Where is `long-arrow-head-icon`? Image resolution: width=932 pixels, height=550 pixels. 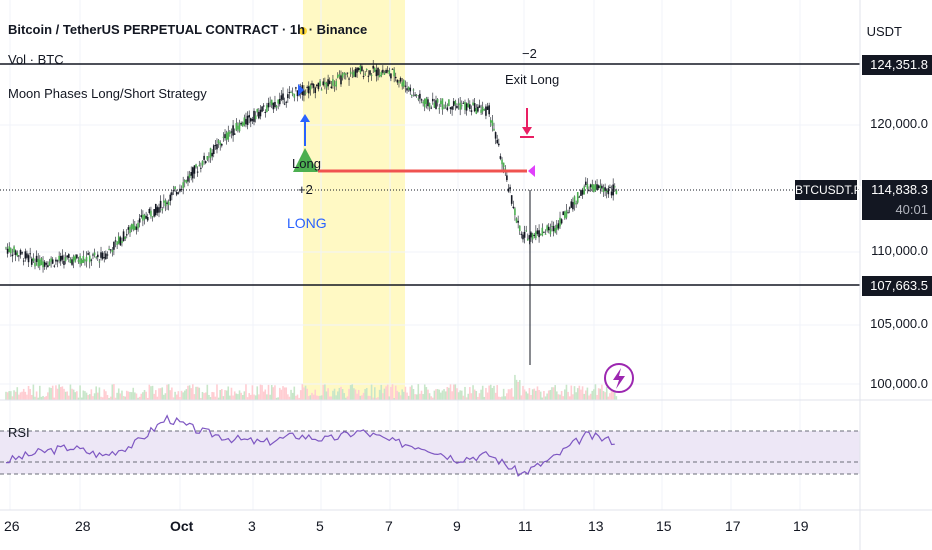 long-arrow-head-icon is located at coordinates (305, 118).